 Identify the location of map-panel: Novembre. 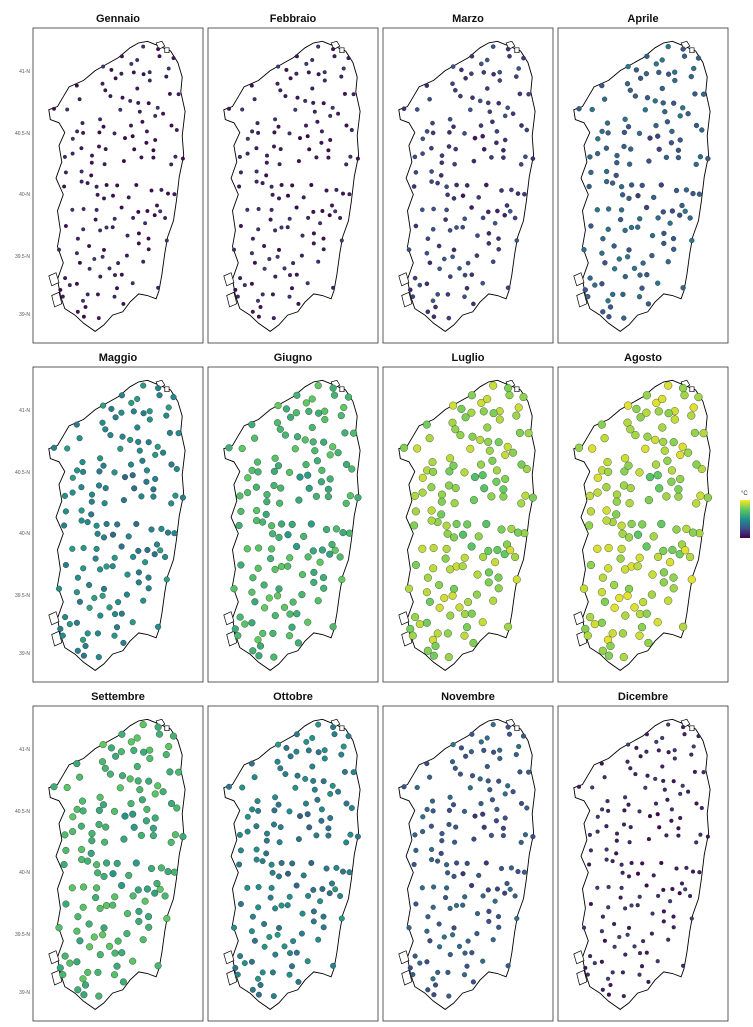
(468, 856).